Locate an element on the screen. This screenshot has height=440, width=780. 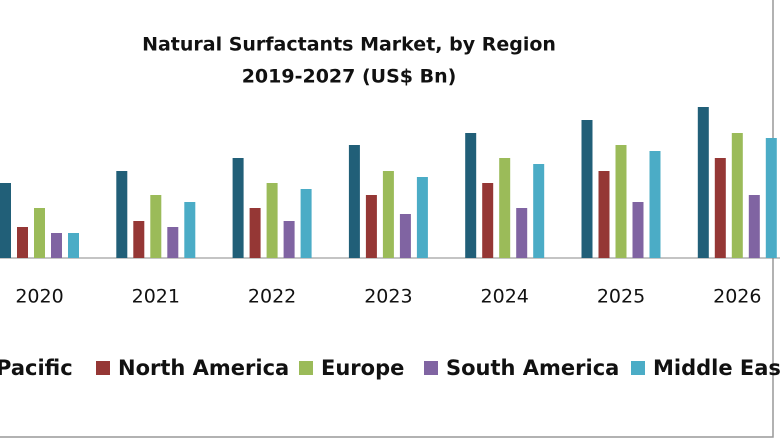
x-tick-label: 2025 is located at coordinates (621, 297).